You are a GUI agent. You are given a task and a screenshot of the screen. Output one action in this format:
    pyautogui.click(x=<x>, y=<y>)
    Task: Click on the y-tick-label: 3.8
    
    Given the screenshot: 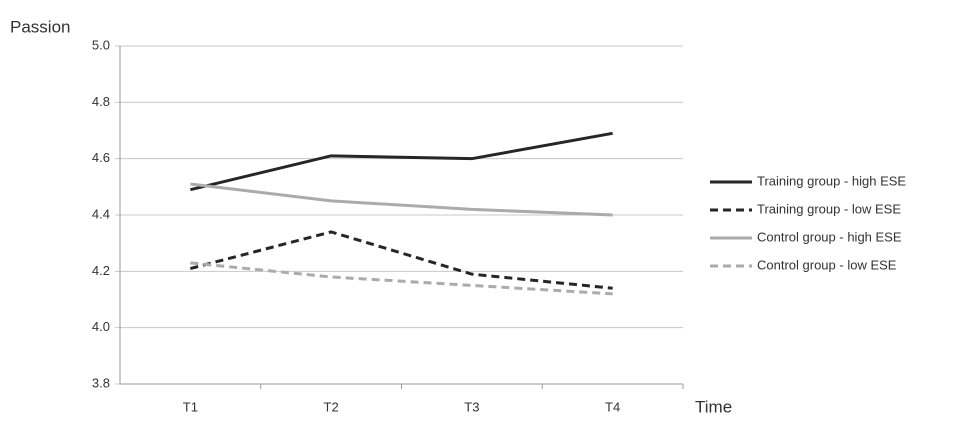 What is the action you would take?
    pyautogui.click(x=101, y=382)
    